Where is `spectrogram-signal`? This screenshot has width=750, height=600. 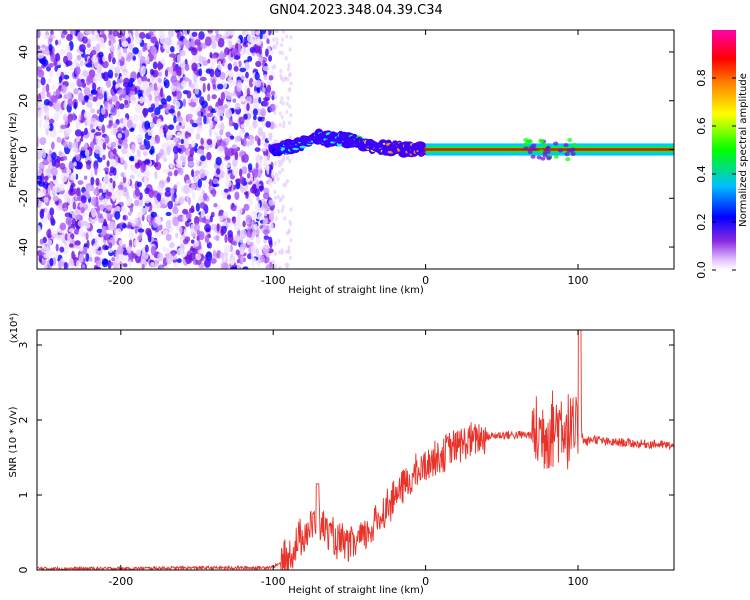 spectrogram-signal is located at coordinates (471, 145).